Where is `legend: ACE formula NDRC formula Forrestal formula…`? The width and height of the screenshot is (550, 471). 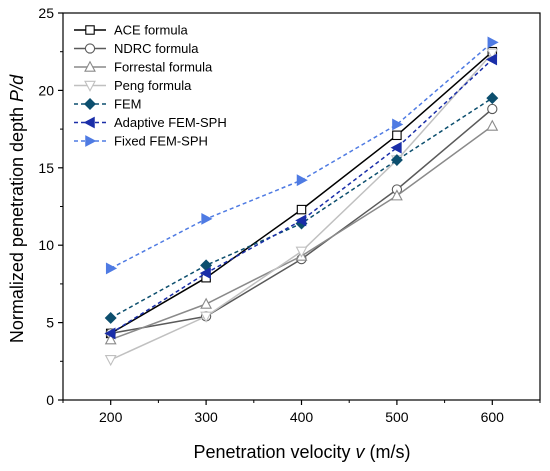 legend: ACE formula NDRC formula Forrestal formula… is located at coordinates (150, 86).